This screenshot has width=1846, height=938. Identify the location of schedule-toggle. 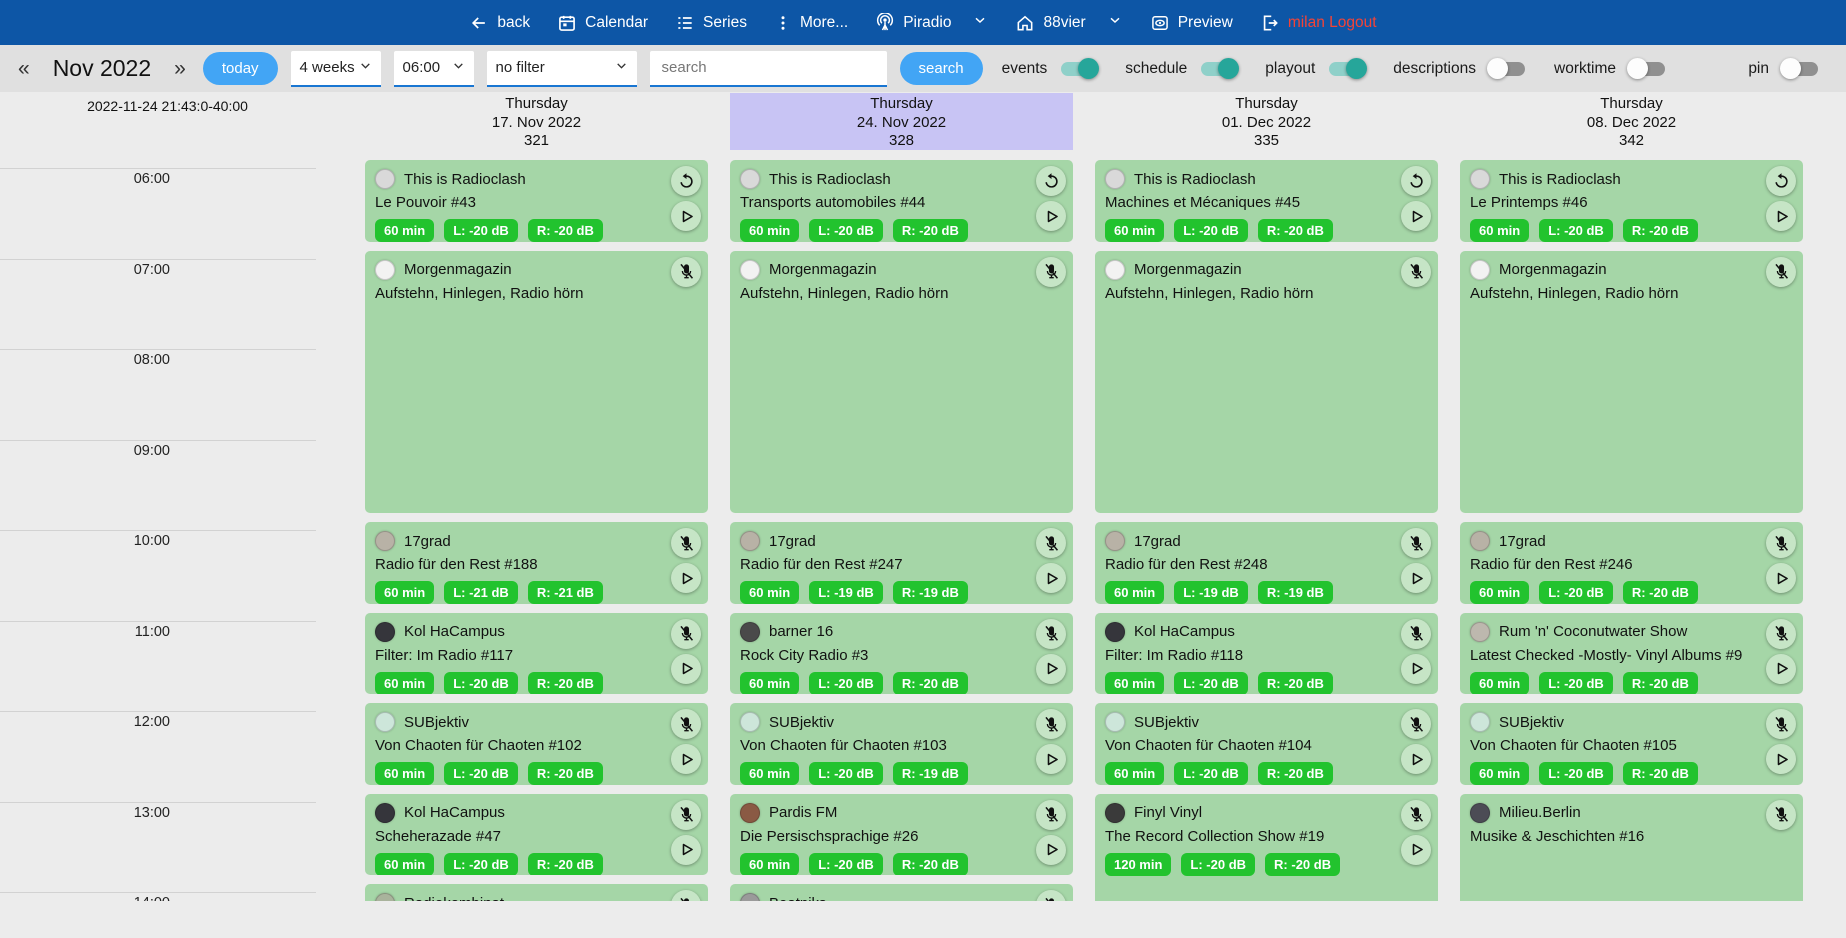
(1220, 68).